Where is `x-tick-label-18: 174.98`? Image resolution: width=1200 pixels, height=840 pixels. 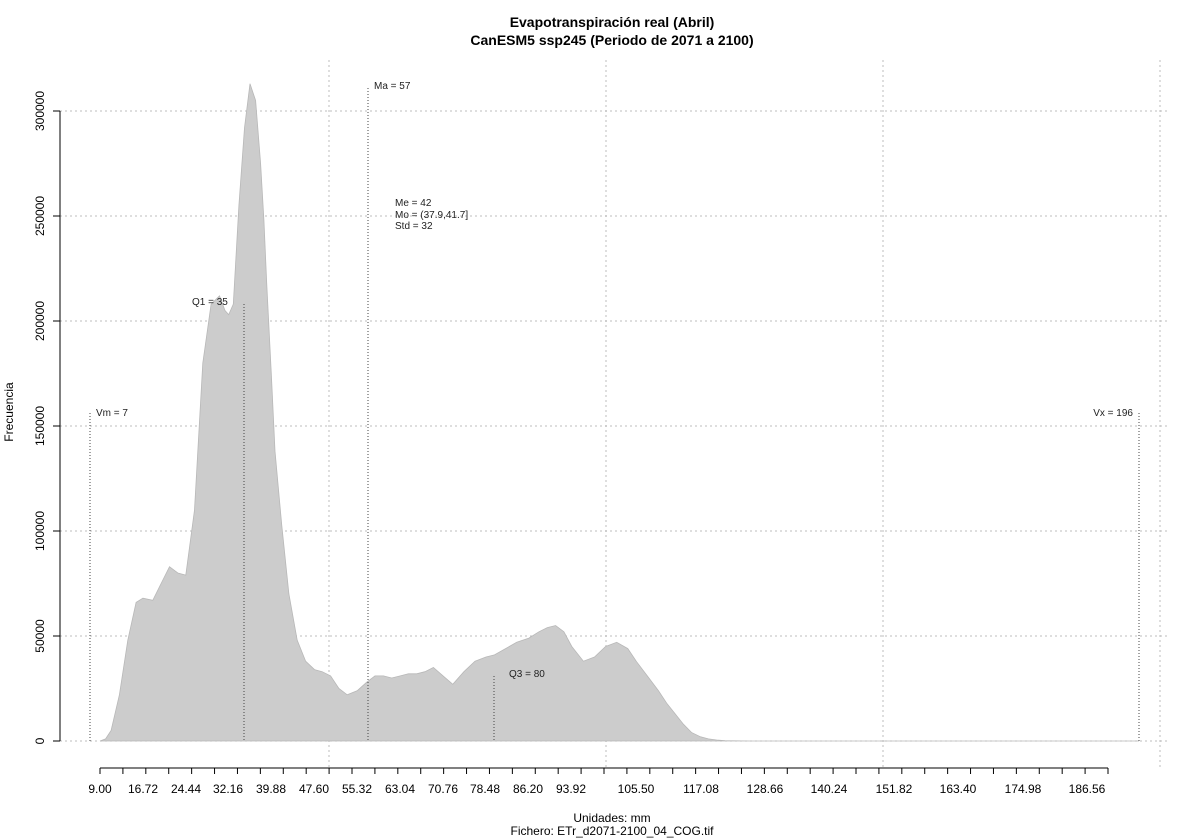
x-tick-label-18: 174.98 is located at coordinates (1023, 789).